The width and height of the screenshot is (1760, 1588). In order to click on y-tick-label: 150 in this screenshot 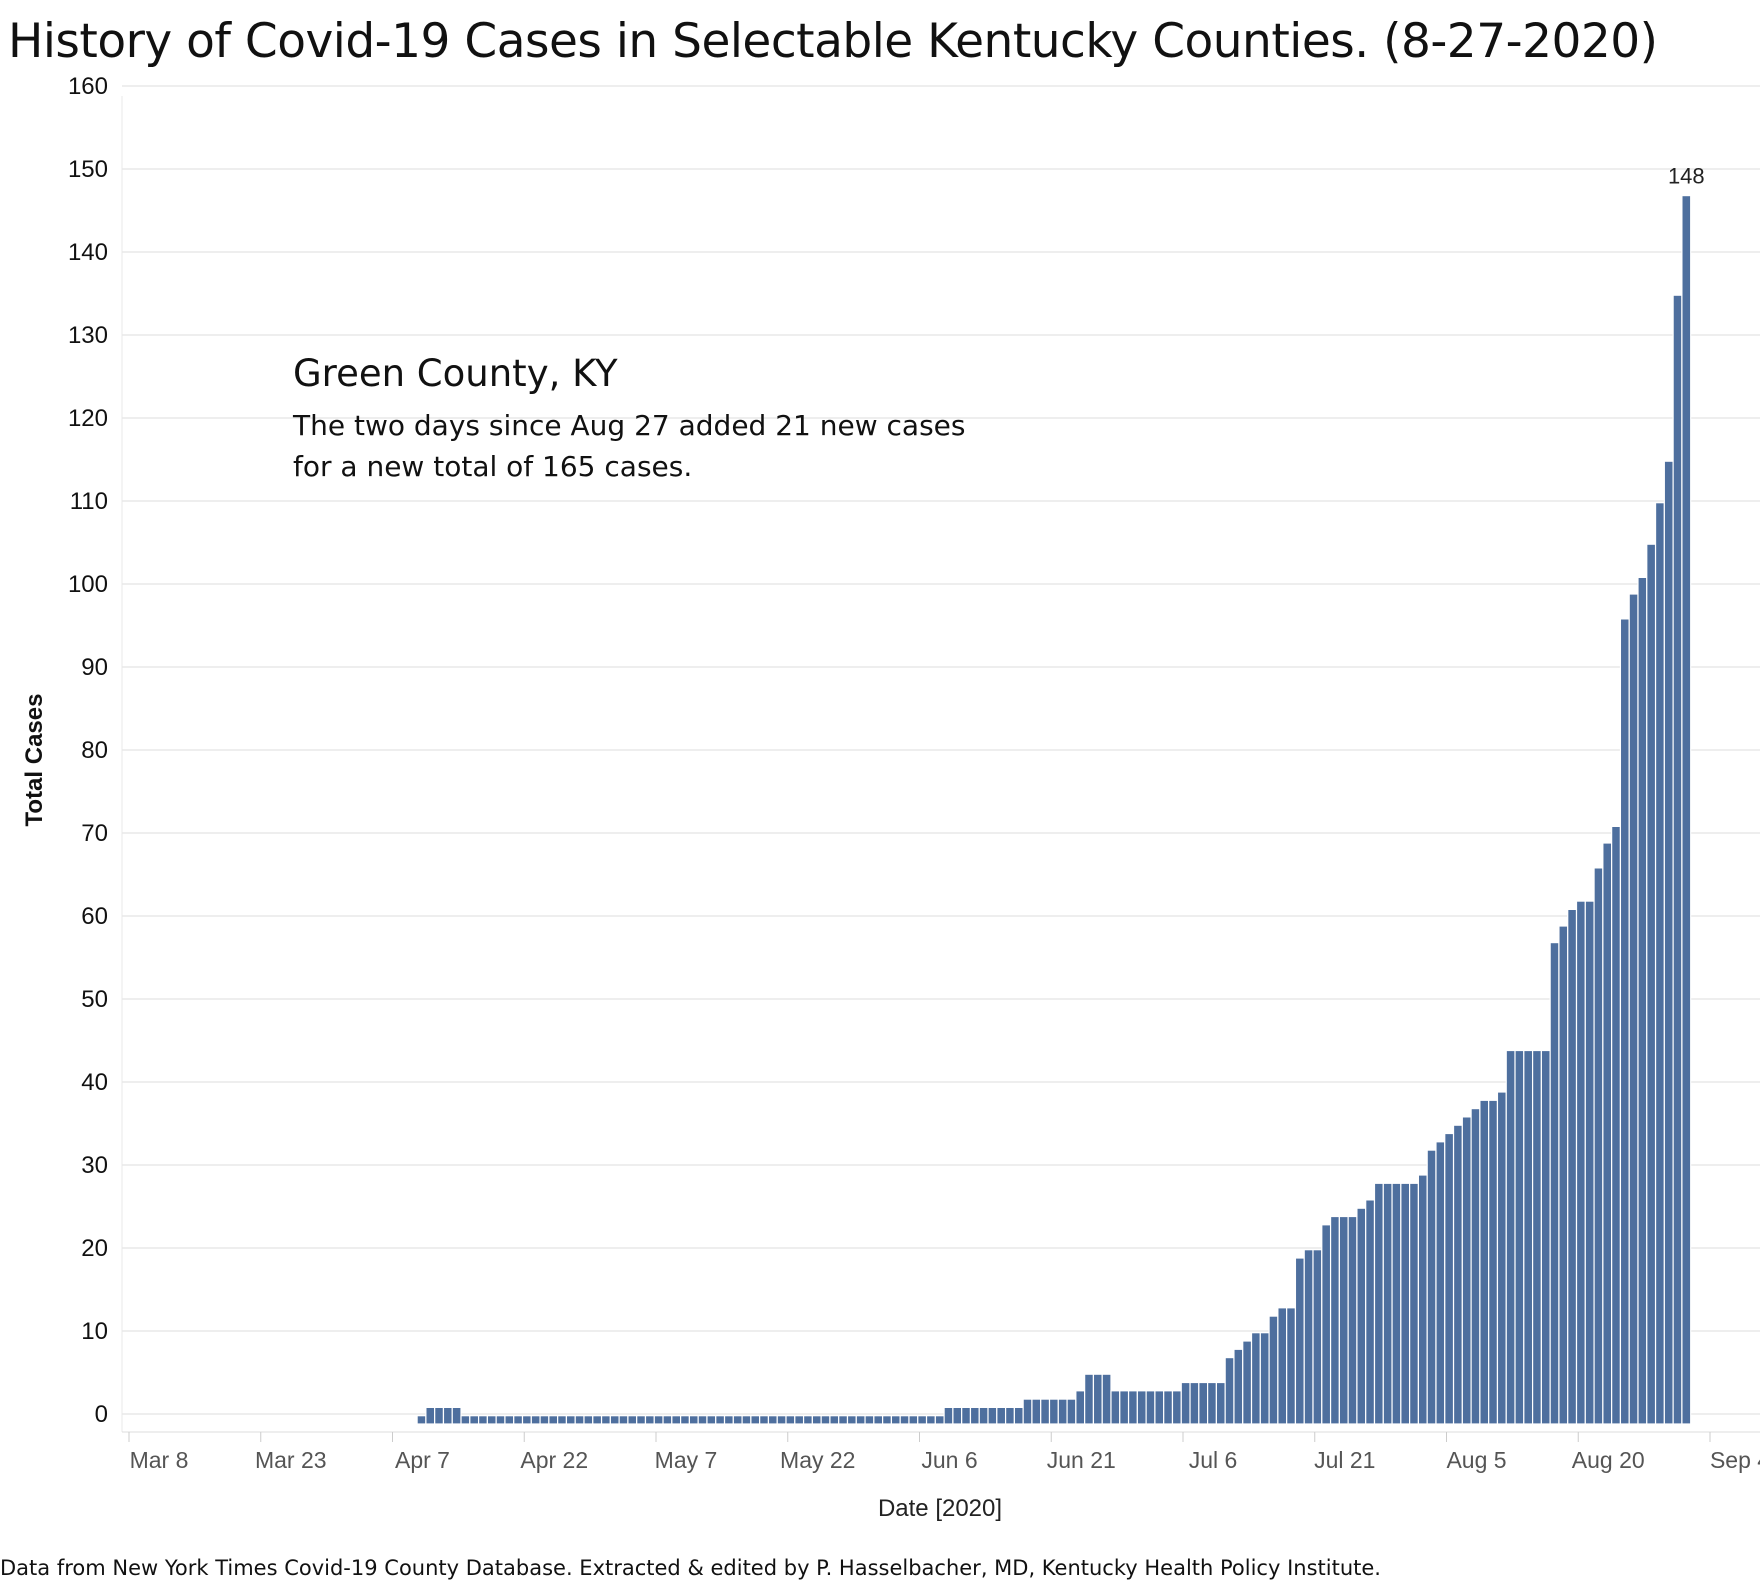, I will do `click(88, 169)`.